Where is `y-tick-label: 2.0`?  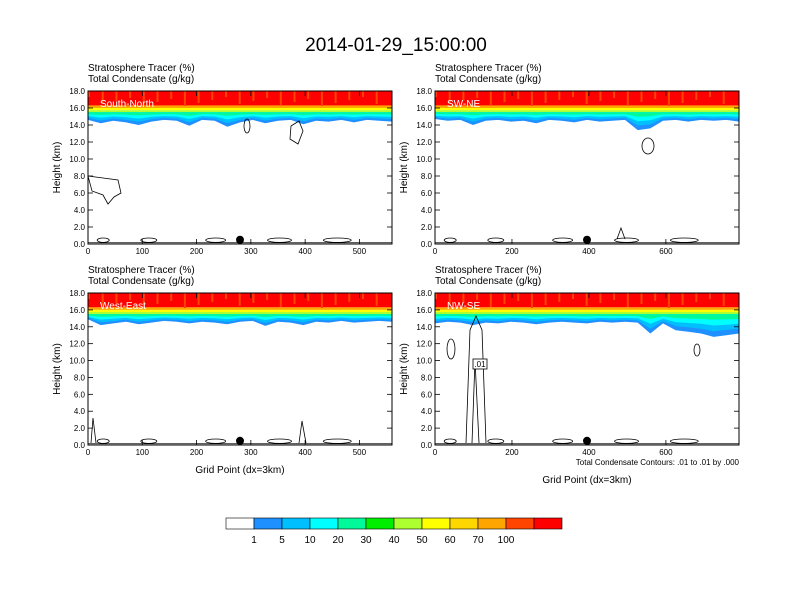 y-tick-label: 2.0 is located at coordinates (427, 227).